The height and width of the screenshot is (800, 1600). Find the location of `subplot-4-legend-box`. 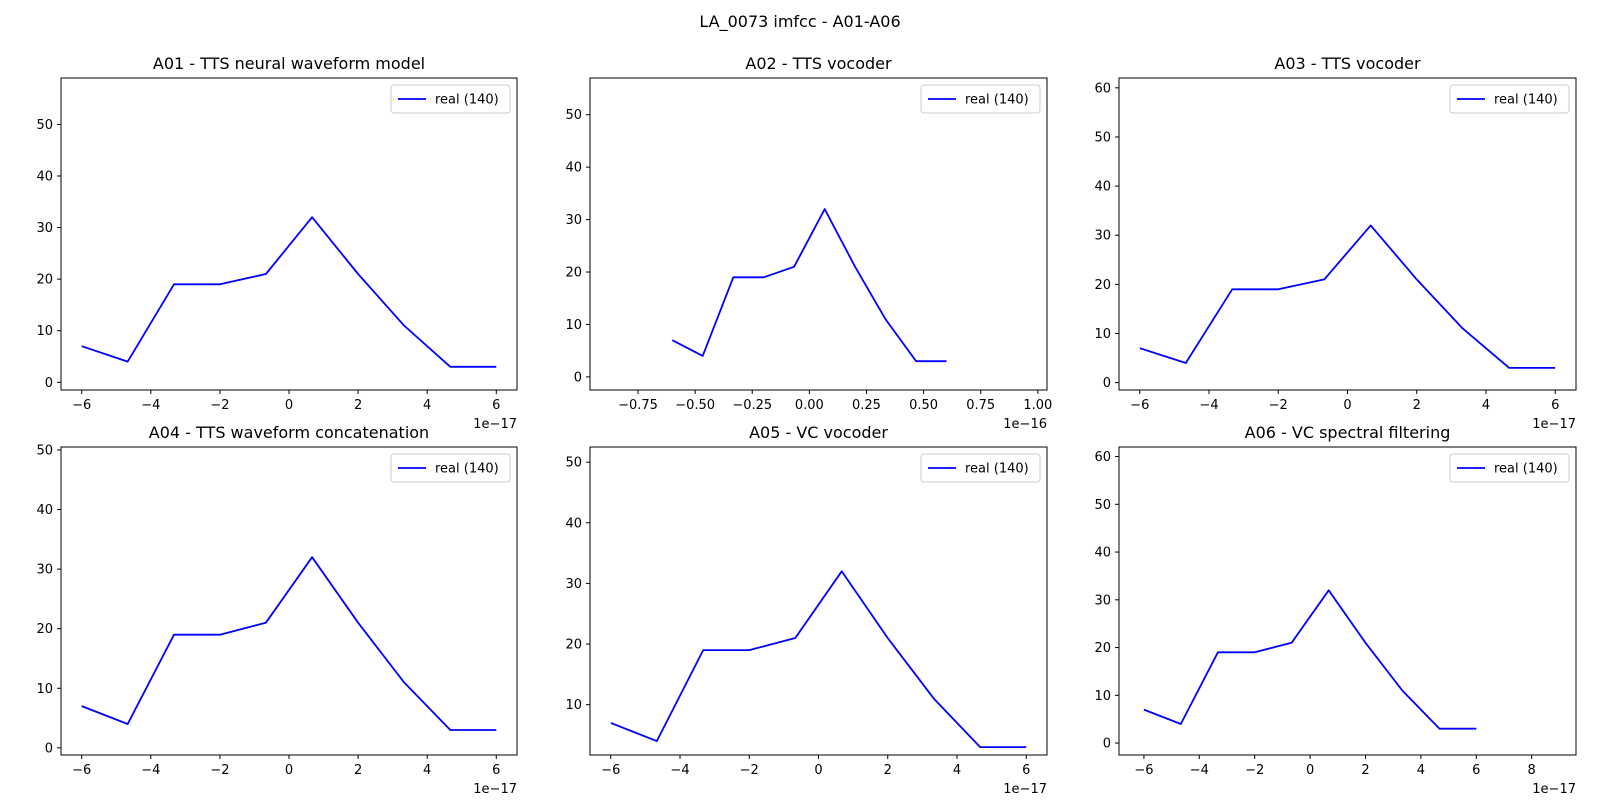

subplot-4-legend-box is located at coordinates (450, 468).